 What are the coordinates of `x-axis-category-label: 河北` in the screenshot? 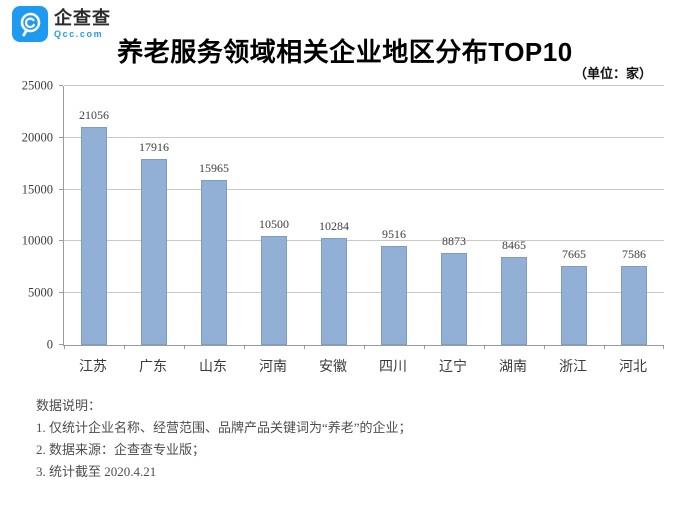 It's located at (633, 367).